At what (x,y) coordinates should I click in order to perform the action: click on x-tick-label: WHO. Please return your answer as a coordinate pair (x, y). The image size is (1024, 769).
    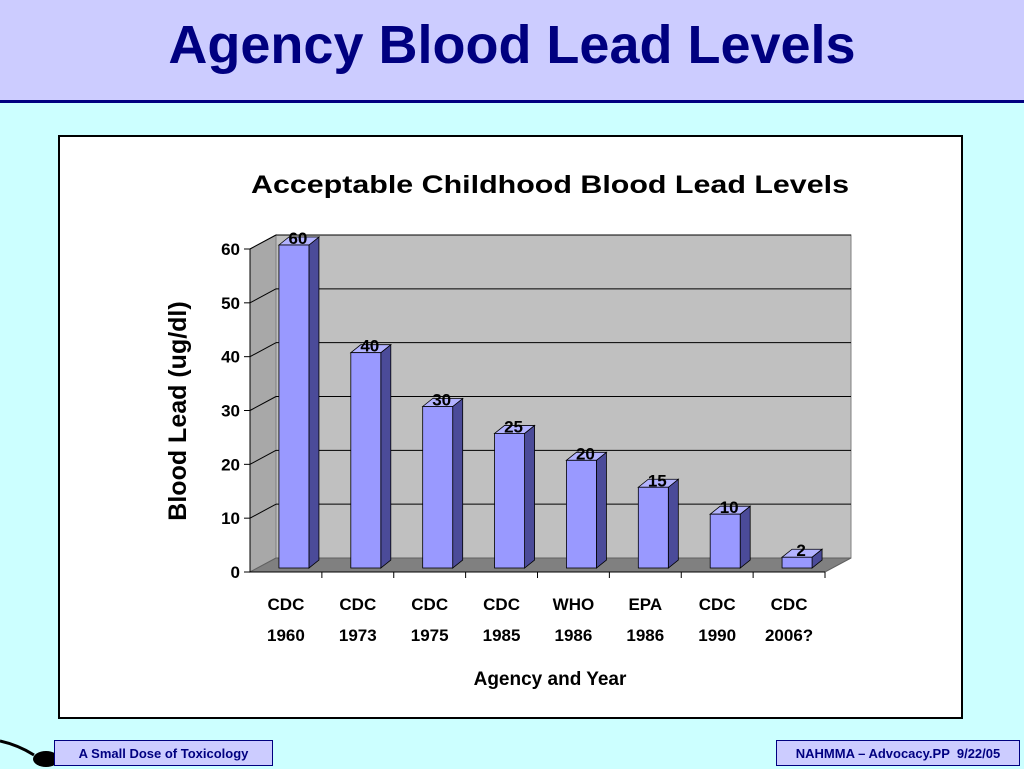
    Looking at the image, I should click on (574, 604).